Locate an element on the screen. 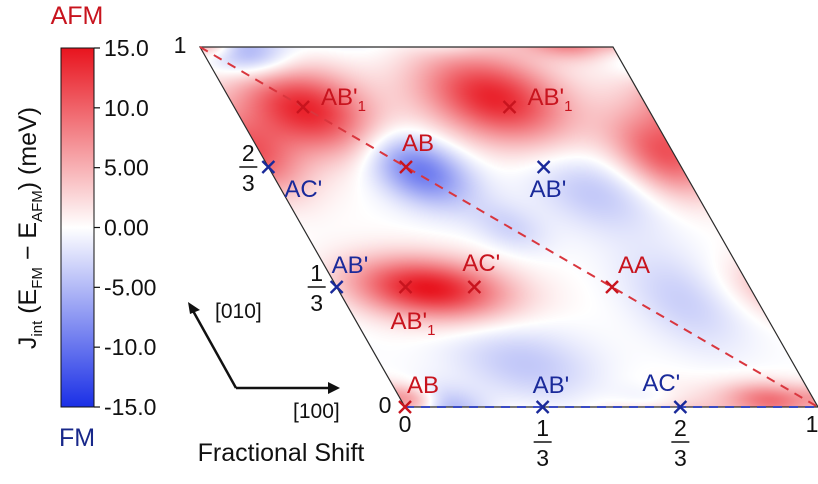  y-tick-text: 1 is located at coordinates (180, 45).